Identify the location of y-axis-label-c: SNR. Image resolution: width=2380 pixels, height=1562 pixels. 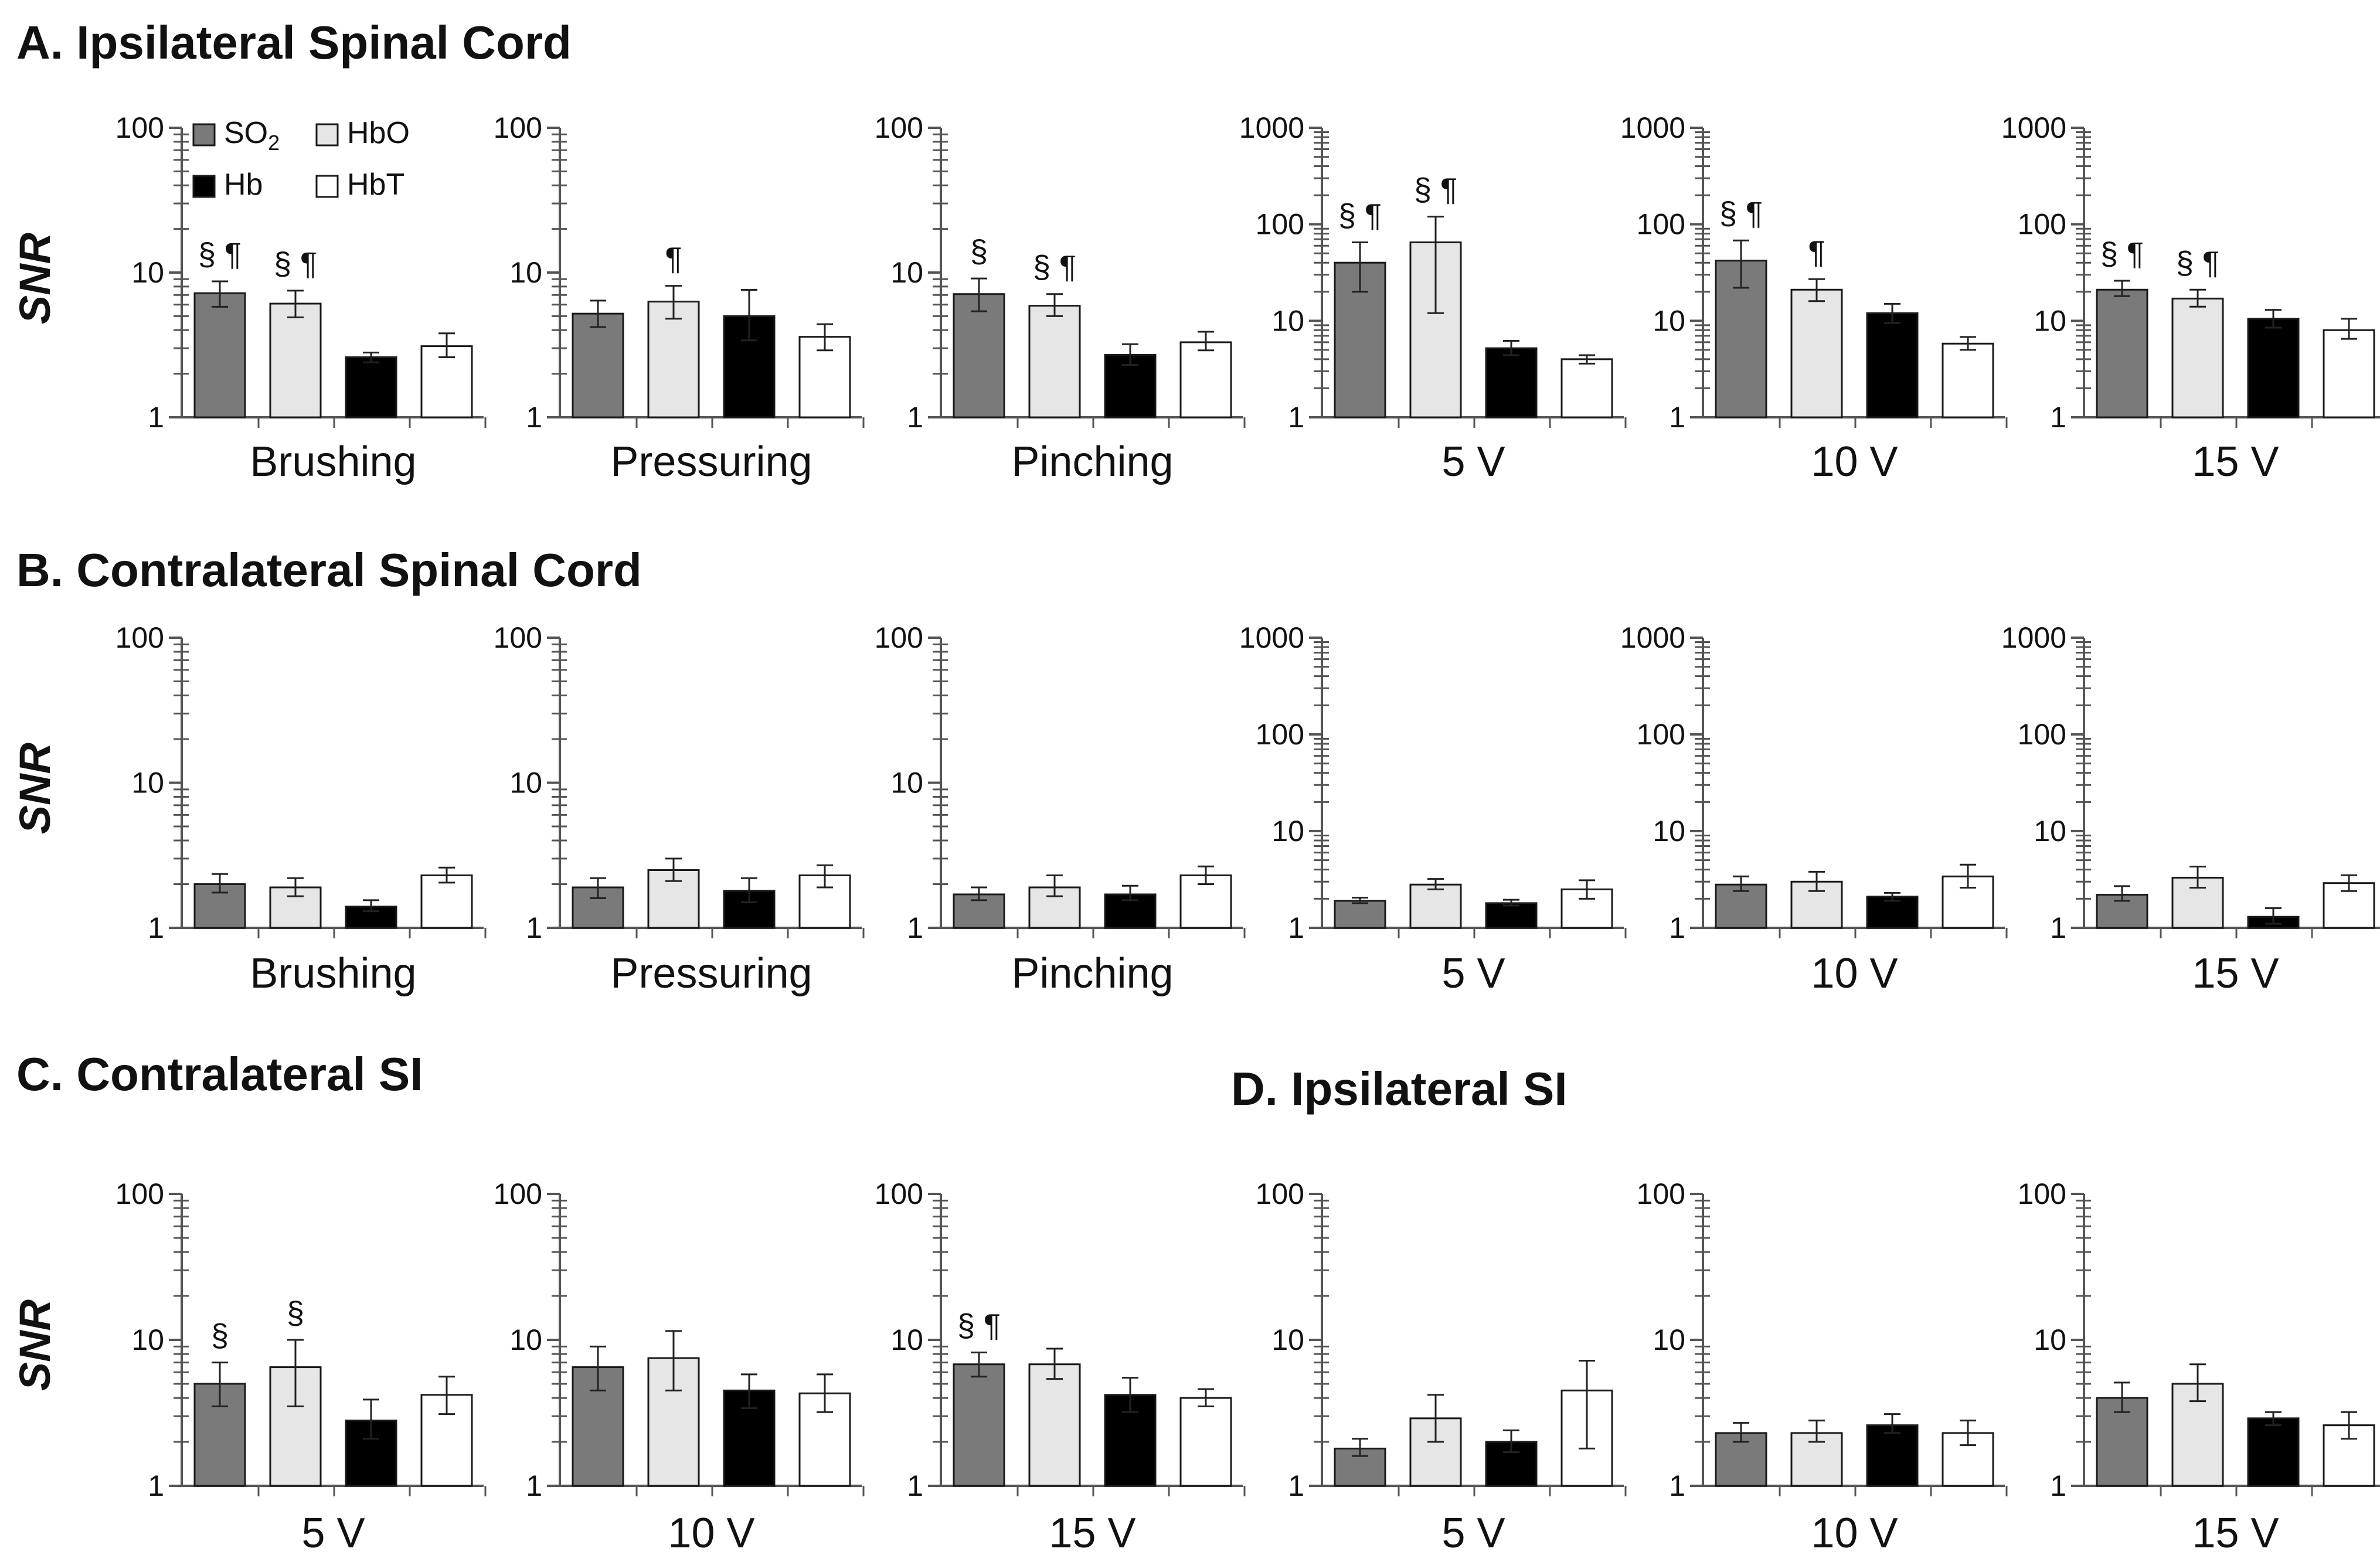
(35, 1345).